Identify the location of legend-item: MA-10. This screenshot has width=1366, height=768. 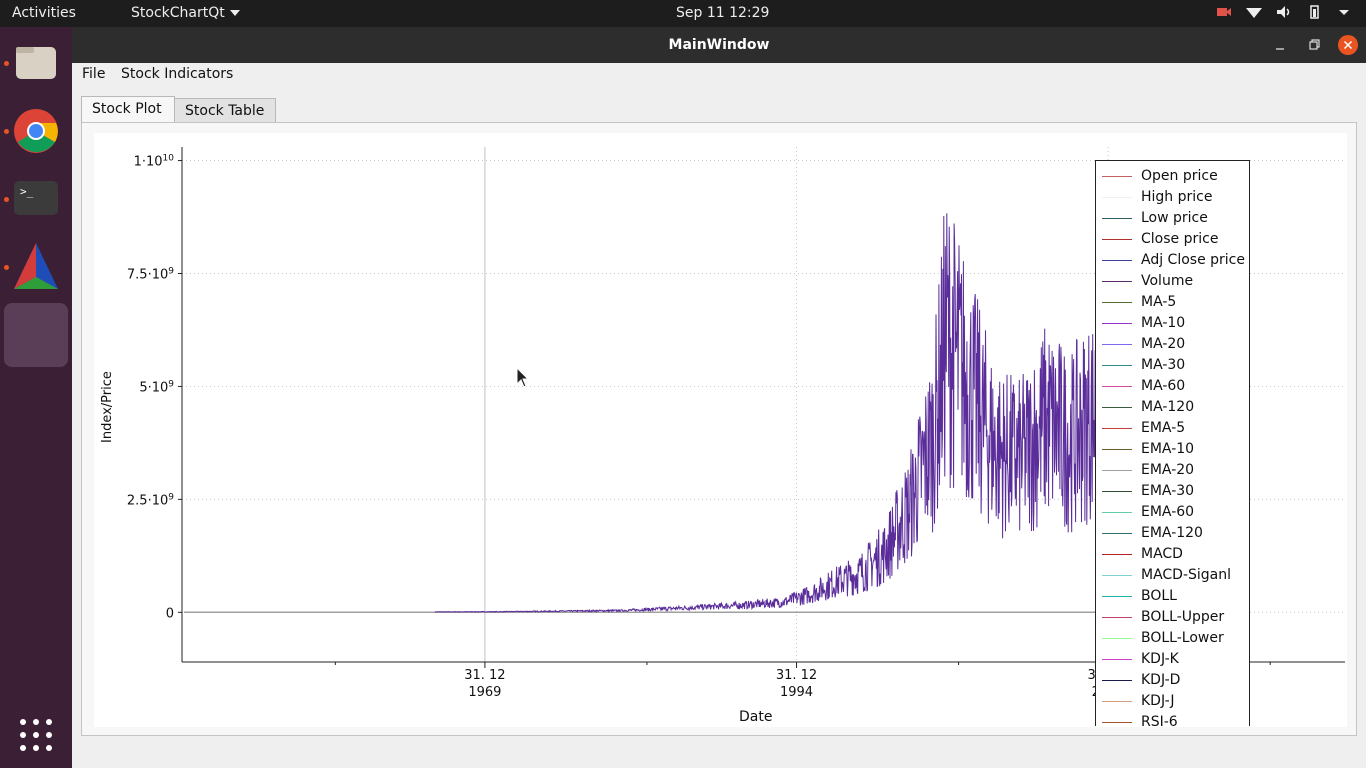
(1172, 321).